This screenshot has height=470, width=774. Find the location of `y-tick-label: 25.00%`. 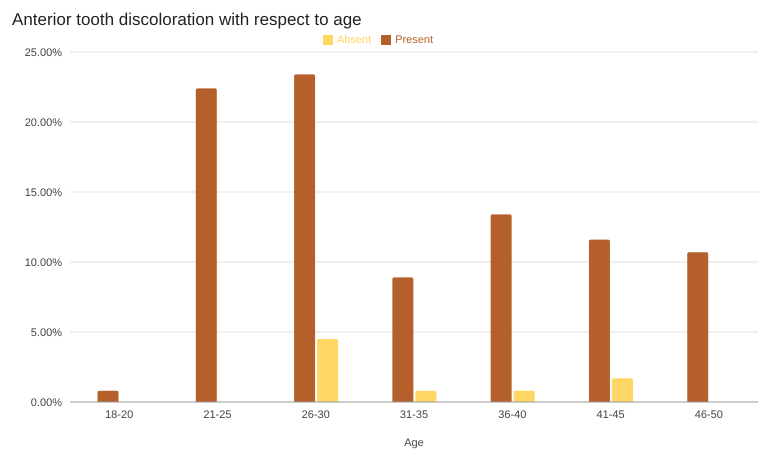

y-tick-label: 25.00% is located at coordinates (43, 52).